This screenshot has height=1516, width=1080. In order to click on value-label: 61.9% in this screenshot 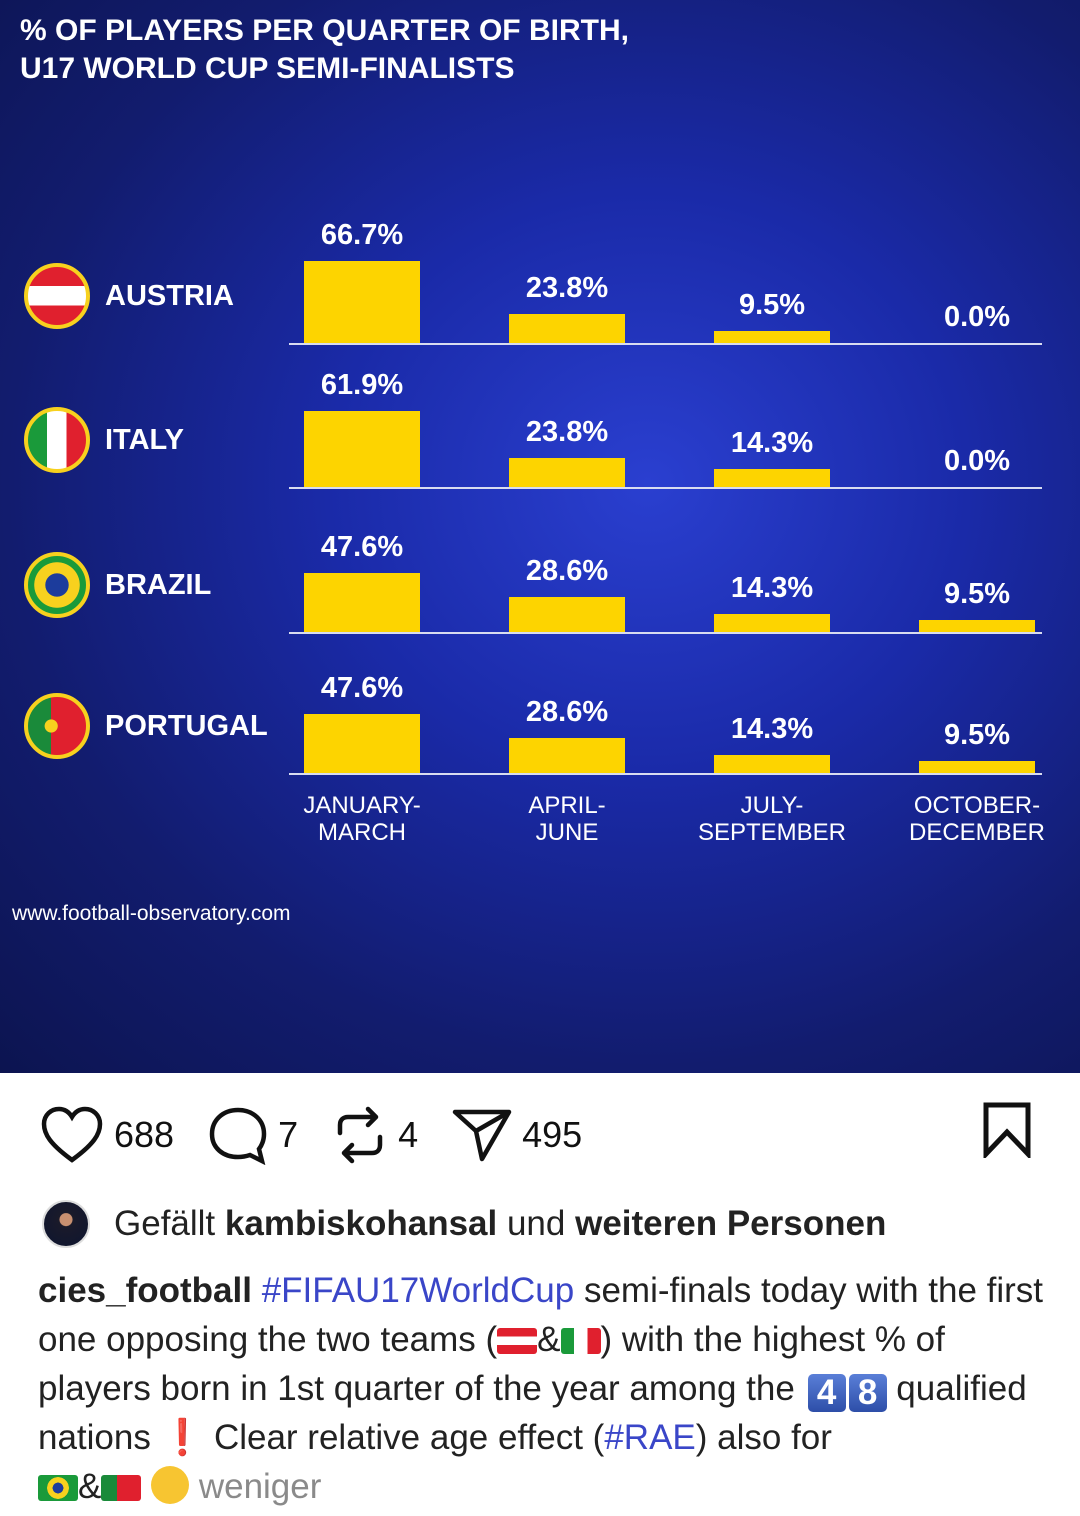, I will do `click(362, 384)`.